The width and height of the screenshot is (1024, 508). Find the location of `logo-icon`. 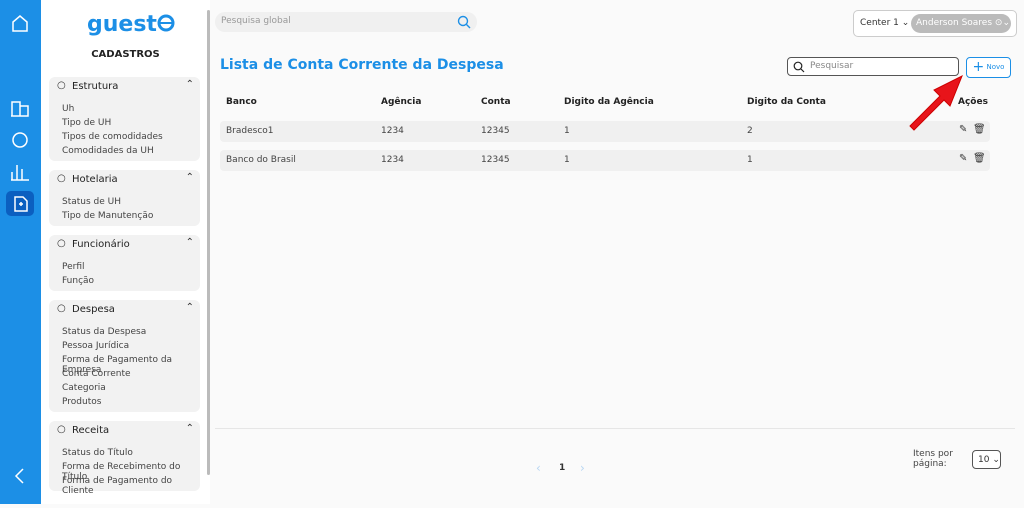

logo-icon is located at coordinates (166, 23).